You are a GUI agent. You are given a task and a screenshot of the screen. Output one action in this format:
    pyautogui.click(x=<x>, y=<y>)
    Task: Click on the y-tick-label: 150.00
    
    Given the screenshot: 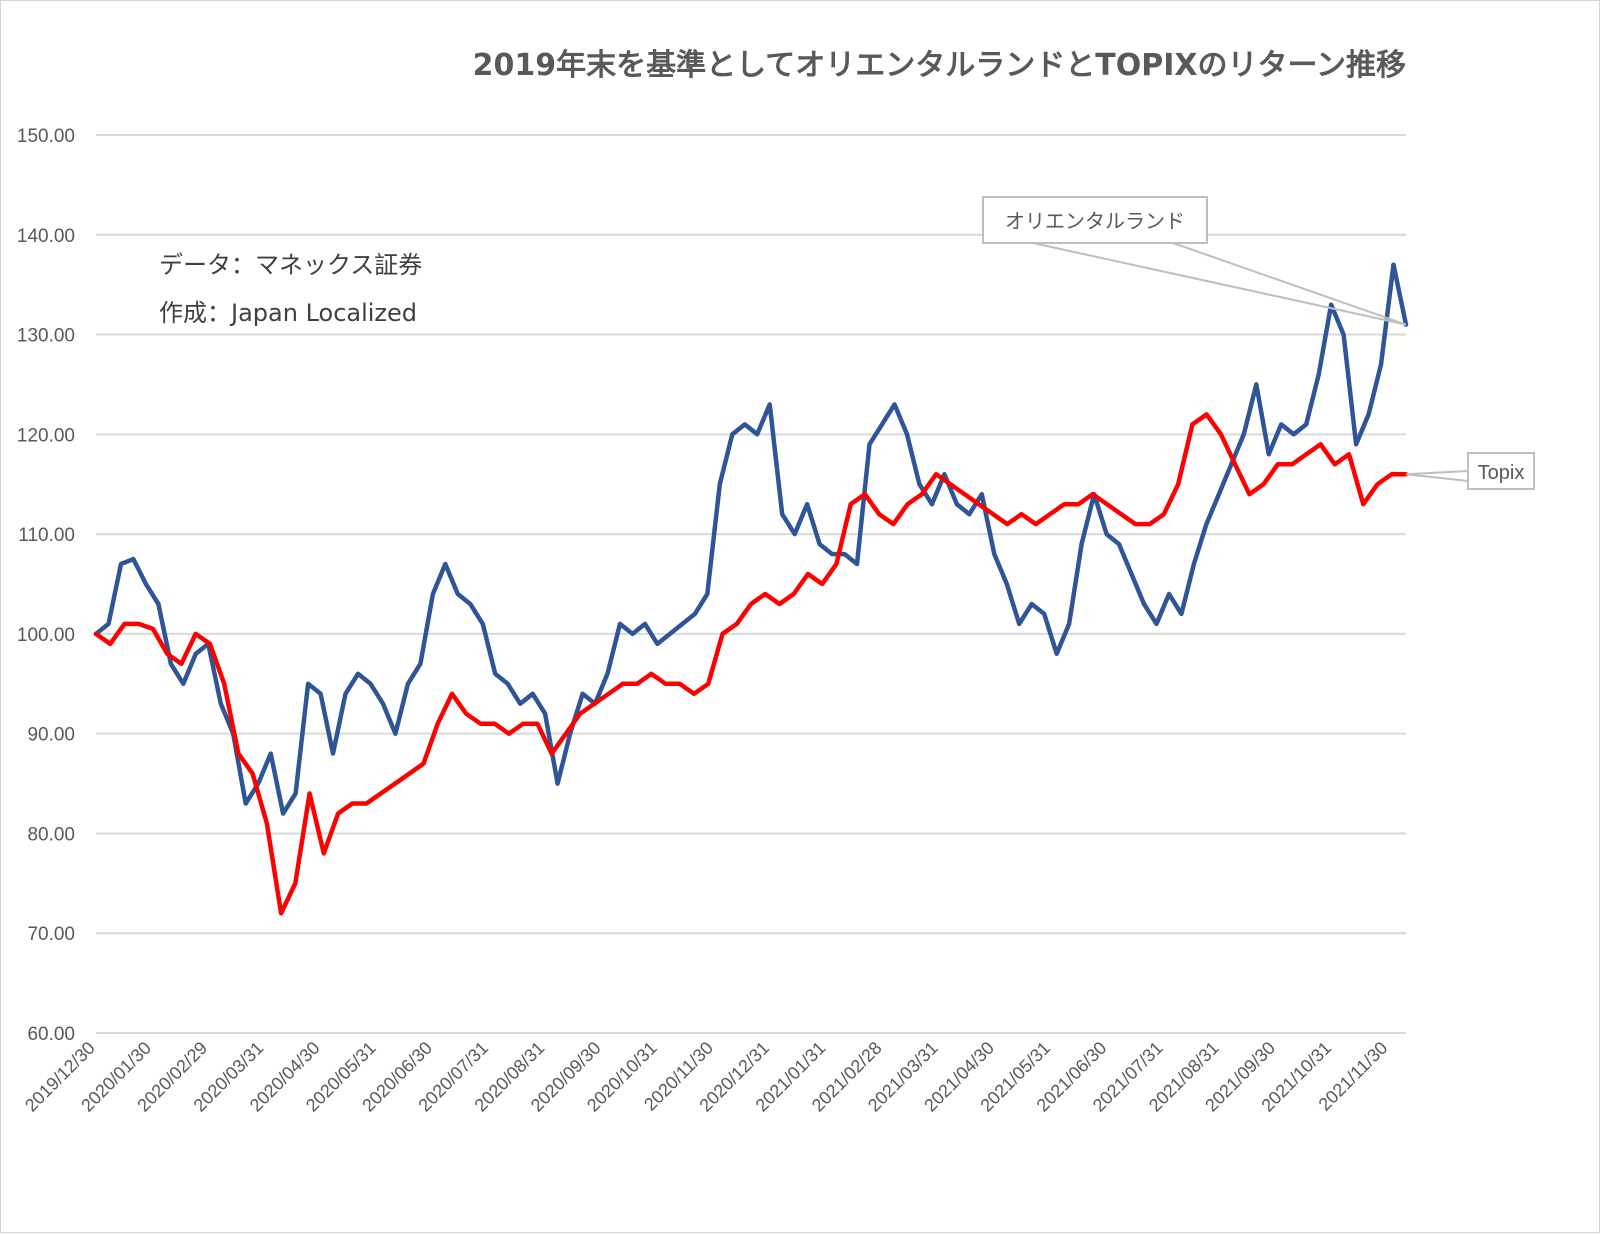 What is the action you would take?
    pyautogui.click(x=46, y=136)
    